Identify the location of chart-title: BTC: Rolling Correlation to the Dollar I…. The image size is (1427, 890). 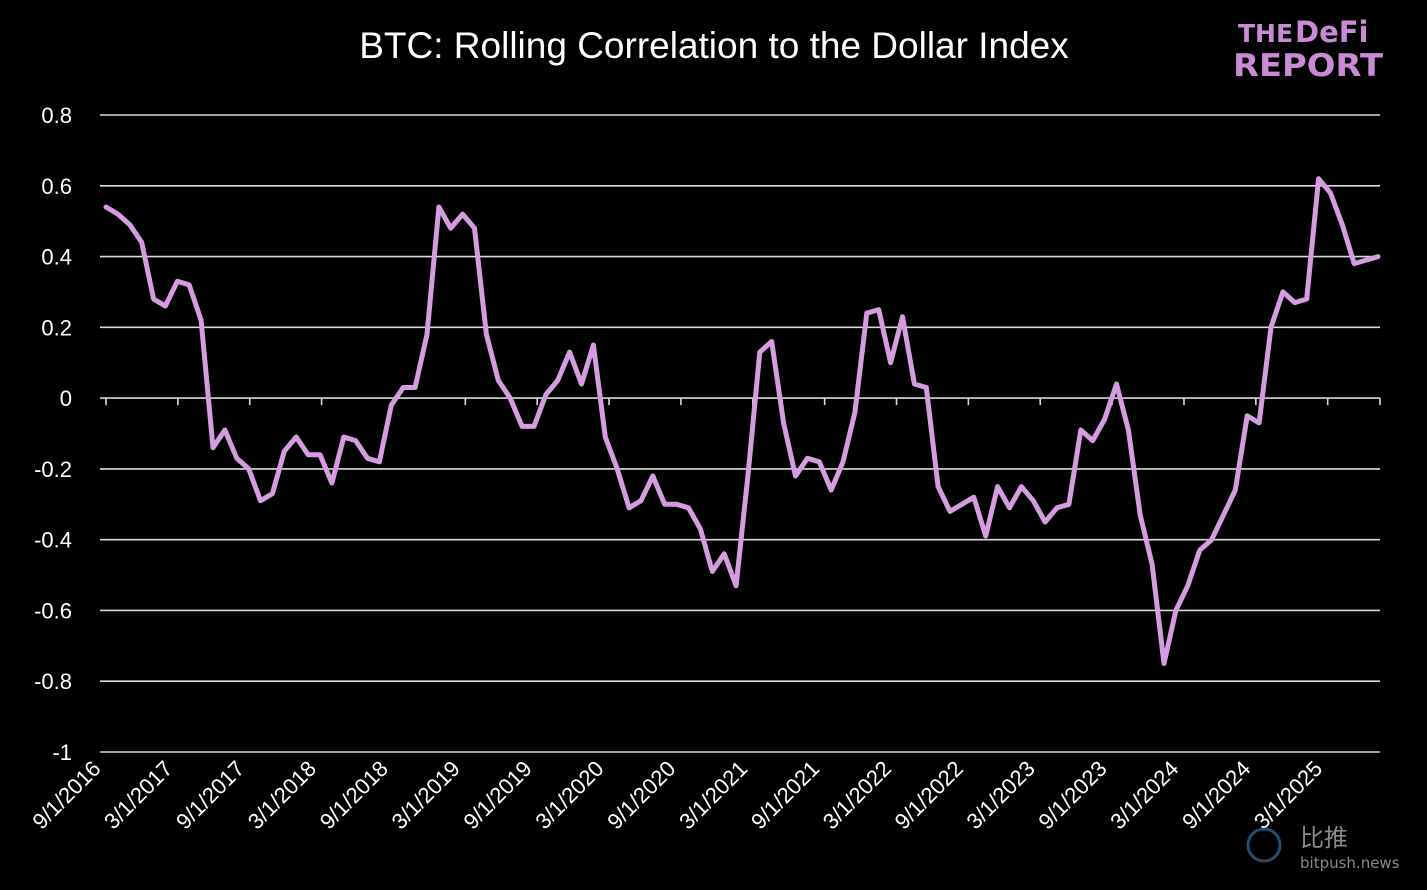
(714, 45).